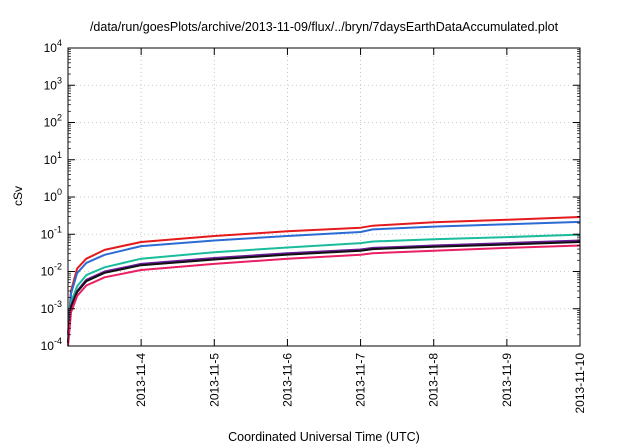 This screenshot has width=640, height=448. I want to click on y-tick-label: 10¹, so click(53, 158).